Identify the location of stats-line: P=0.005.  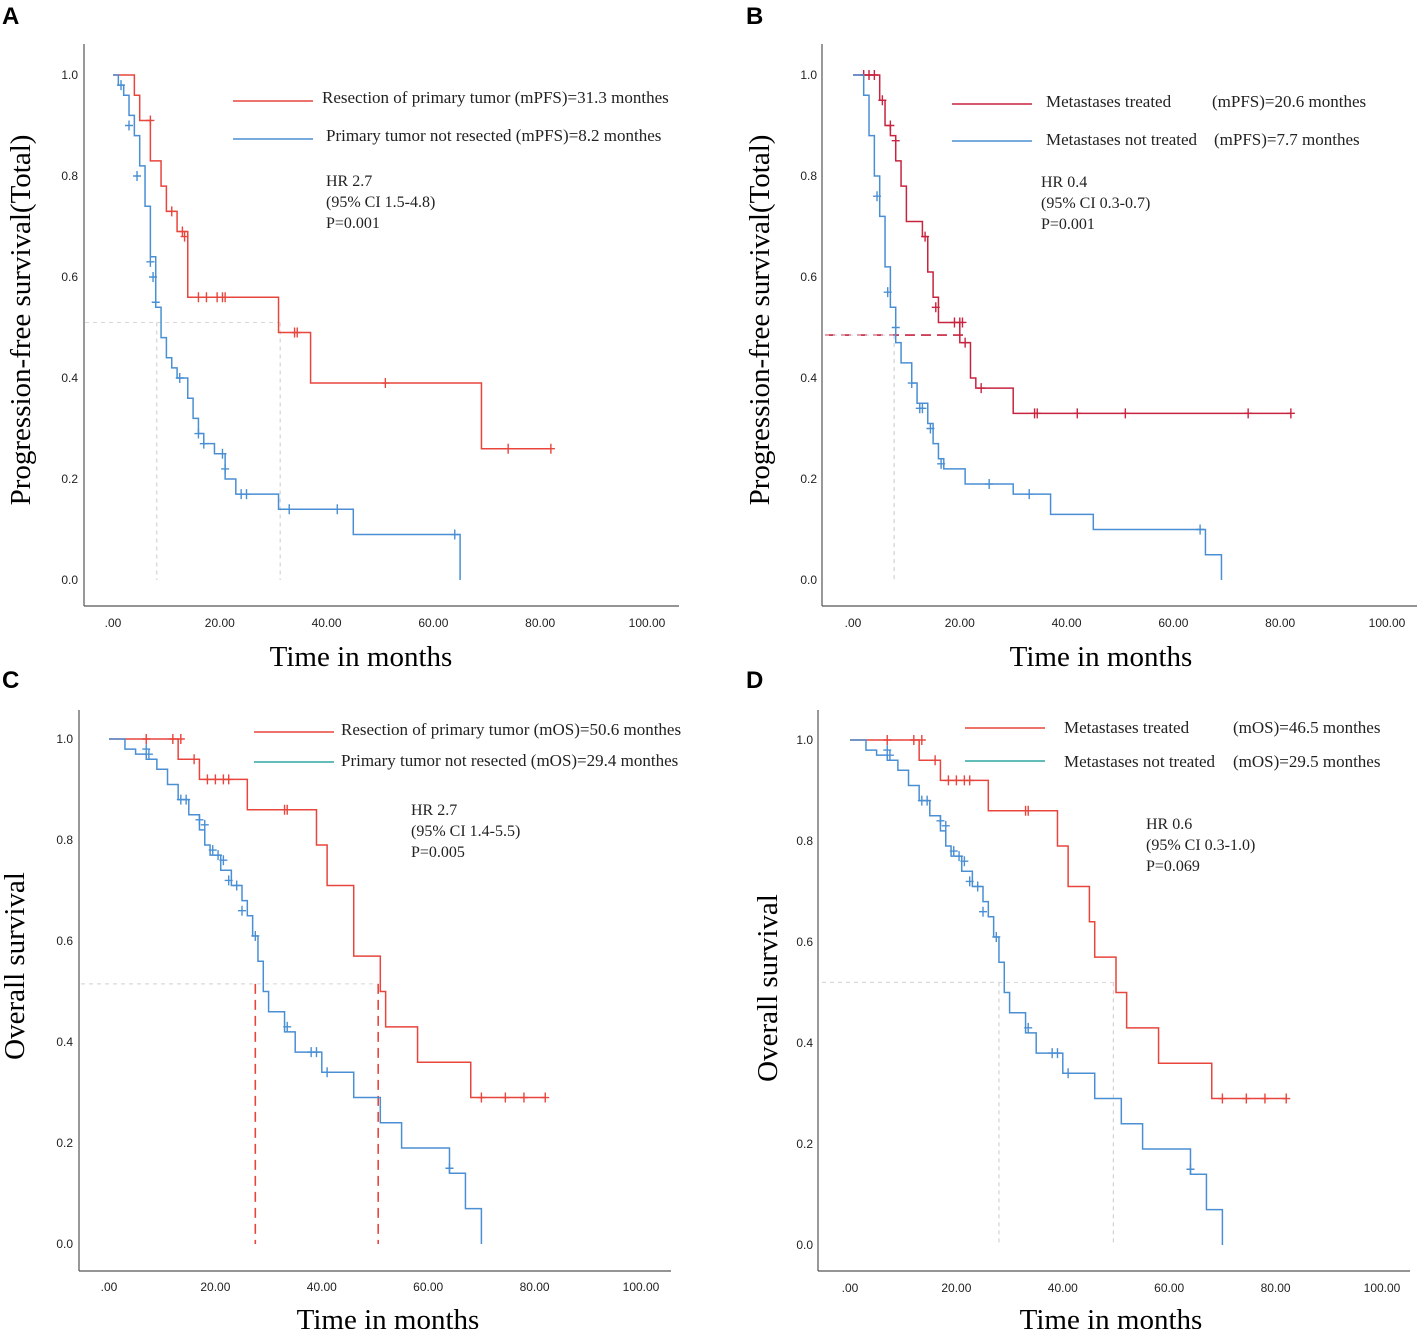
(438, 852).